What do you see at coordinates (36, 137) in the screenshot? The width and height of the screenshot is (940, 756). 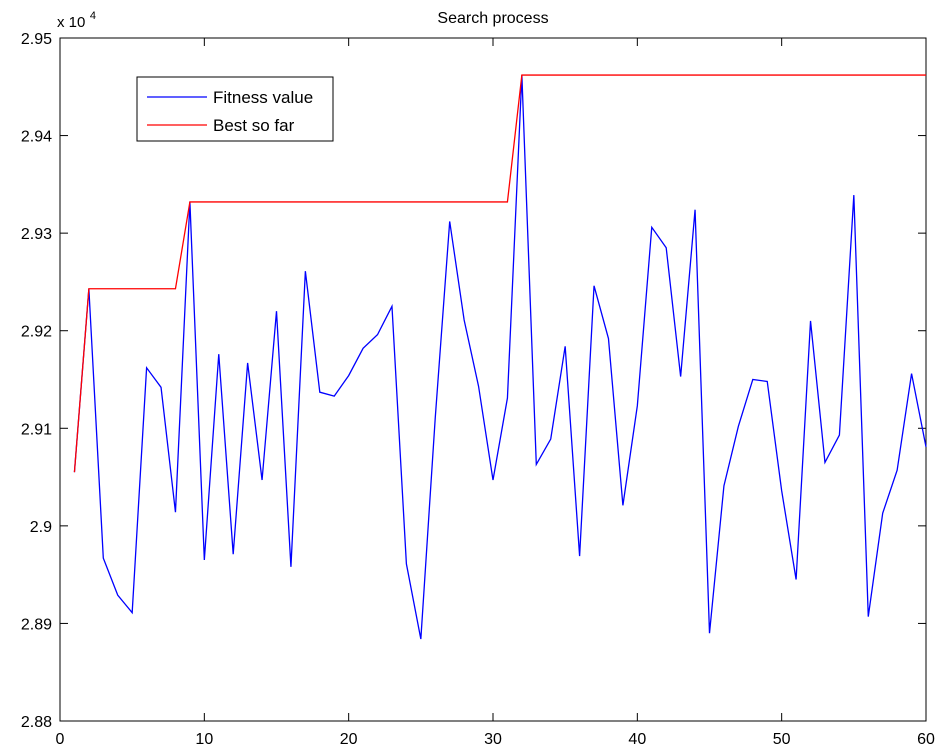 I see `y-tick-label: 2.94` at bounding box center [36, 137].